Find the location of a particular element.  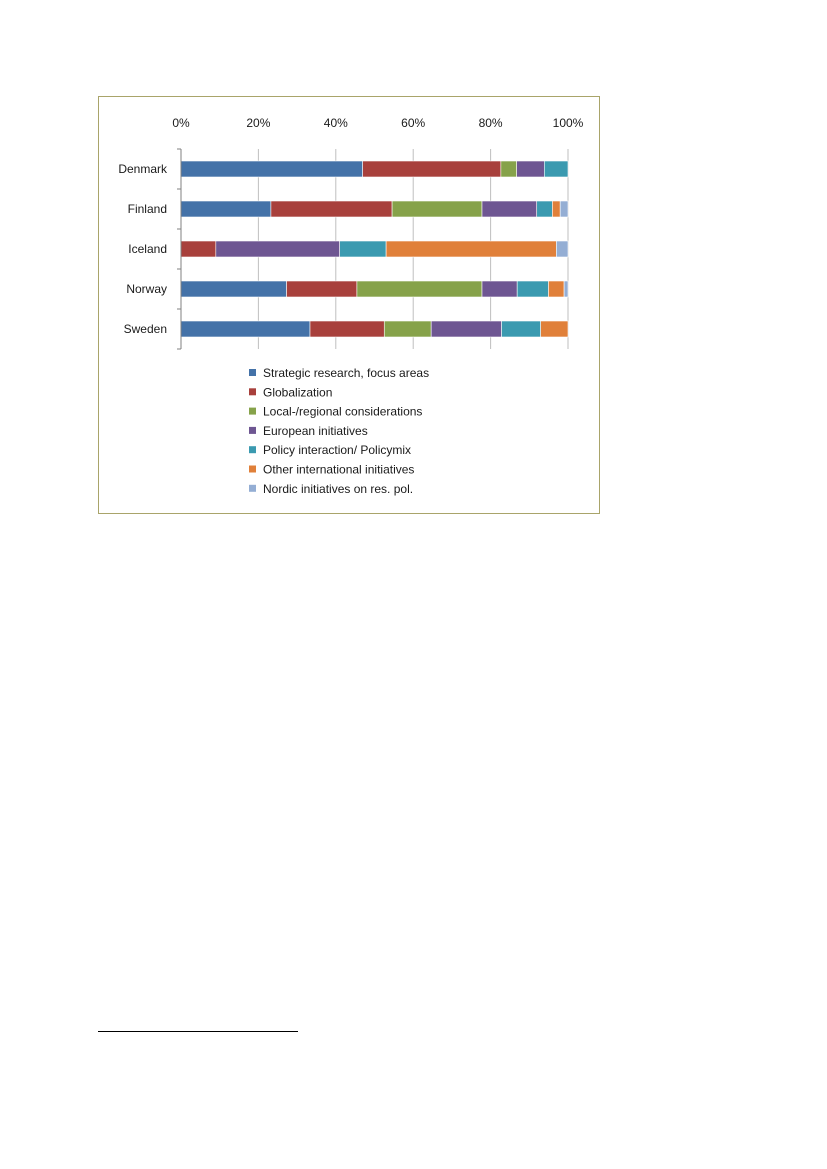

x-tick-label: 60% is located at coordinates (413, 123).